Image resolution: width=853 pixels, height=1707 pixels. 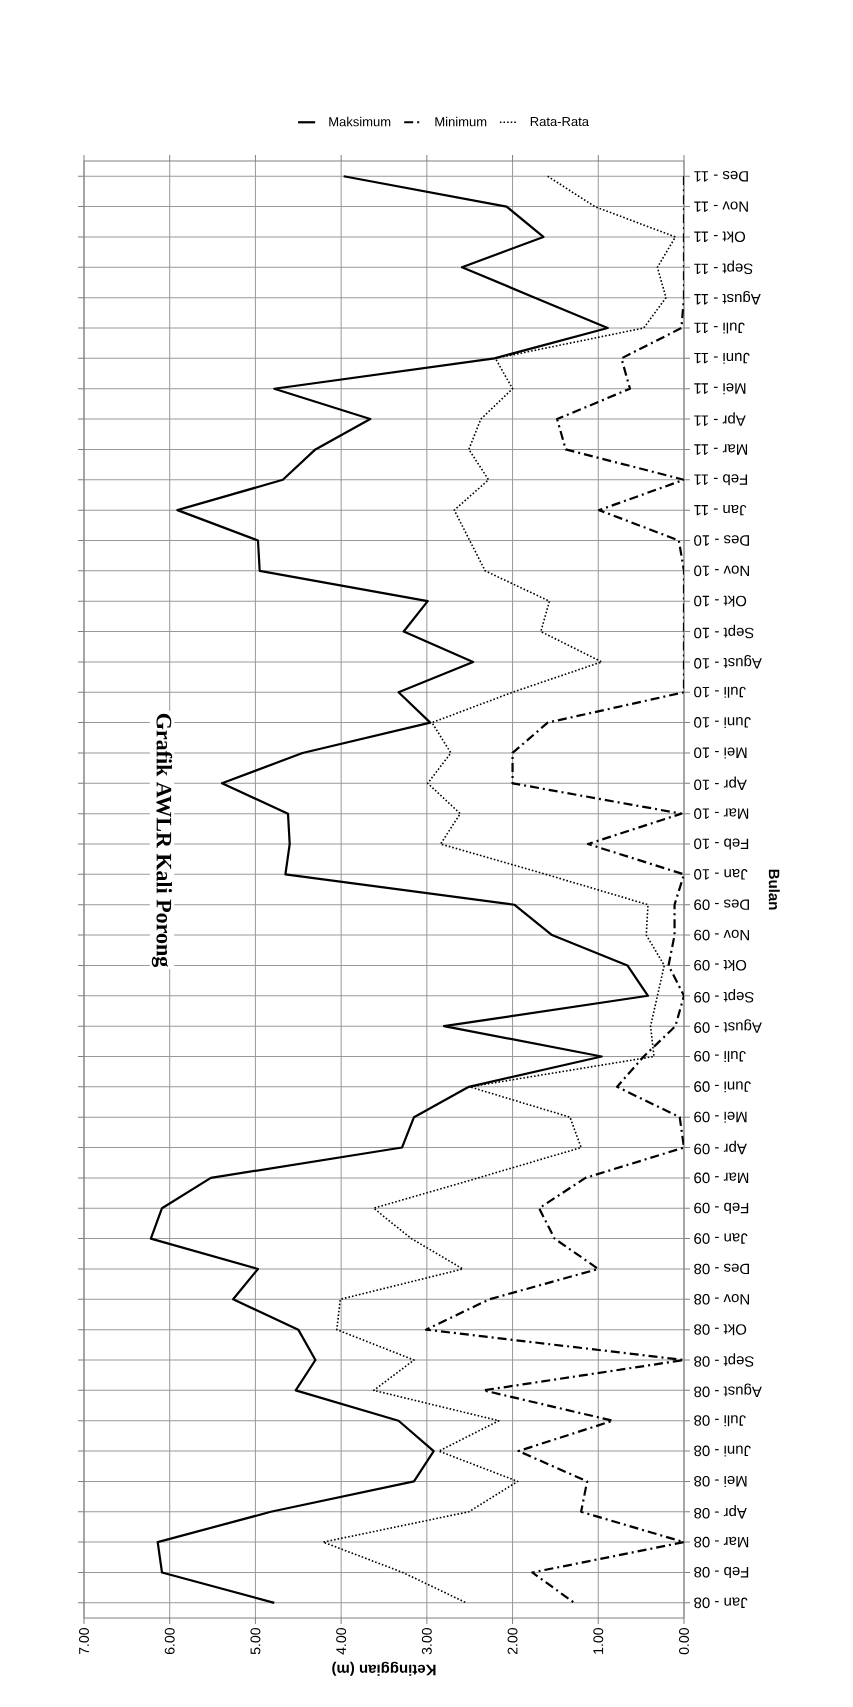 I want to click on x-tick-label: 7.00, so click(x=84, y=1641).